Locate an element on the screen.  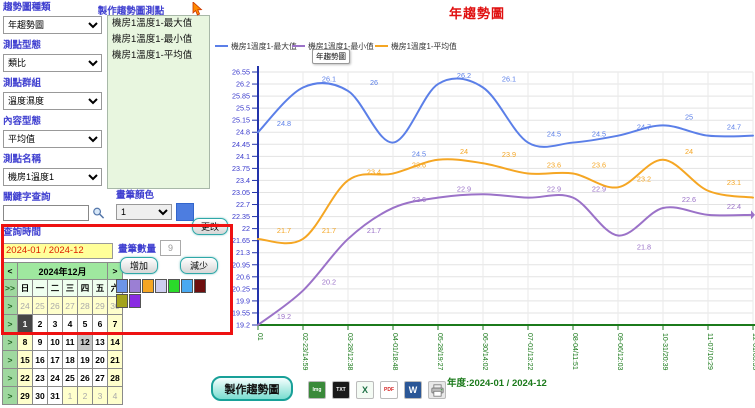
calendar-day-cell: 11 is located at coordinates (70, 341).